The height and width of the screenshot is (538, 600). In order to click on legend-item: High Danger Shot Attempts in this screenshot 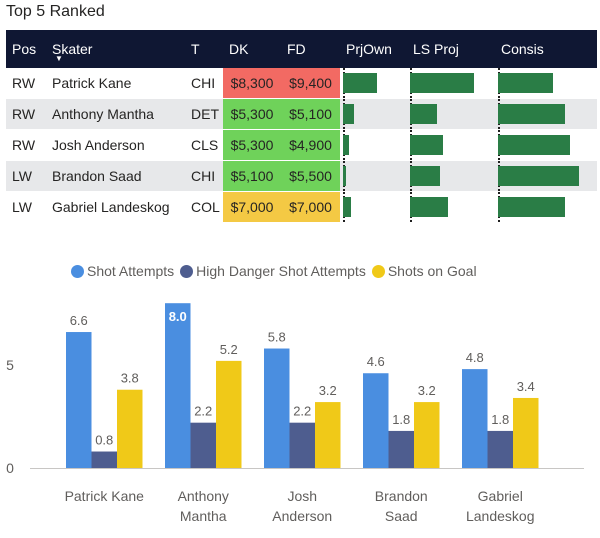, I will do `click(273, 271)`.